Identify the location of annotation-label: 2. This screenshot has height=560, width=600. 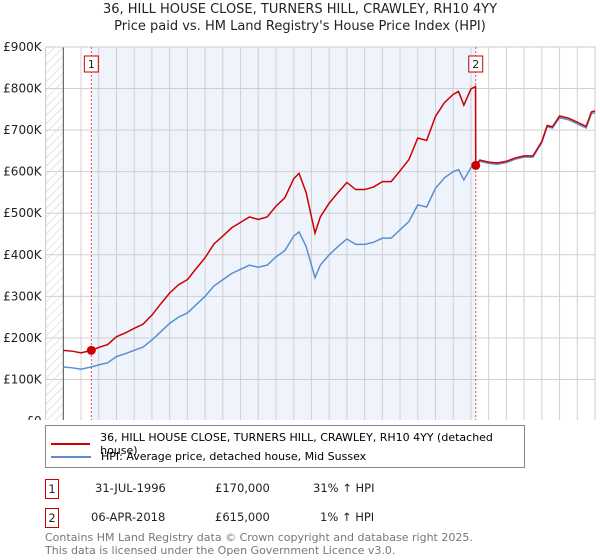
(475, 64).